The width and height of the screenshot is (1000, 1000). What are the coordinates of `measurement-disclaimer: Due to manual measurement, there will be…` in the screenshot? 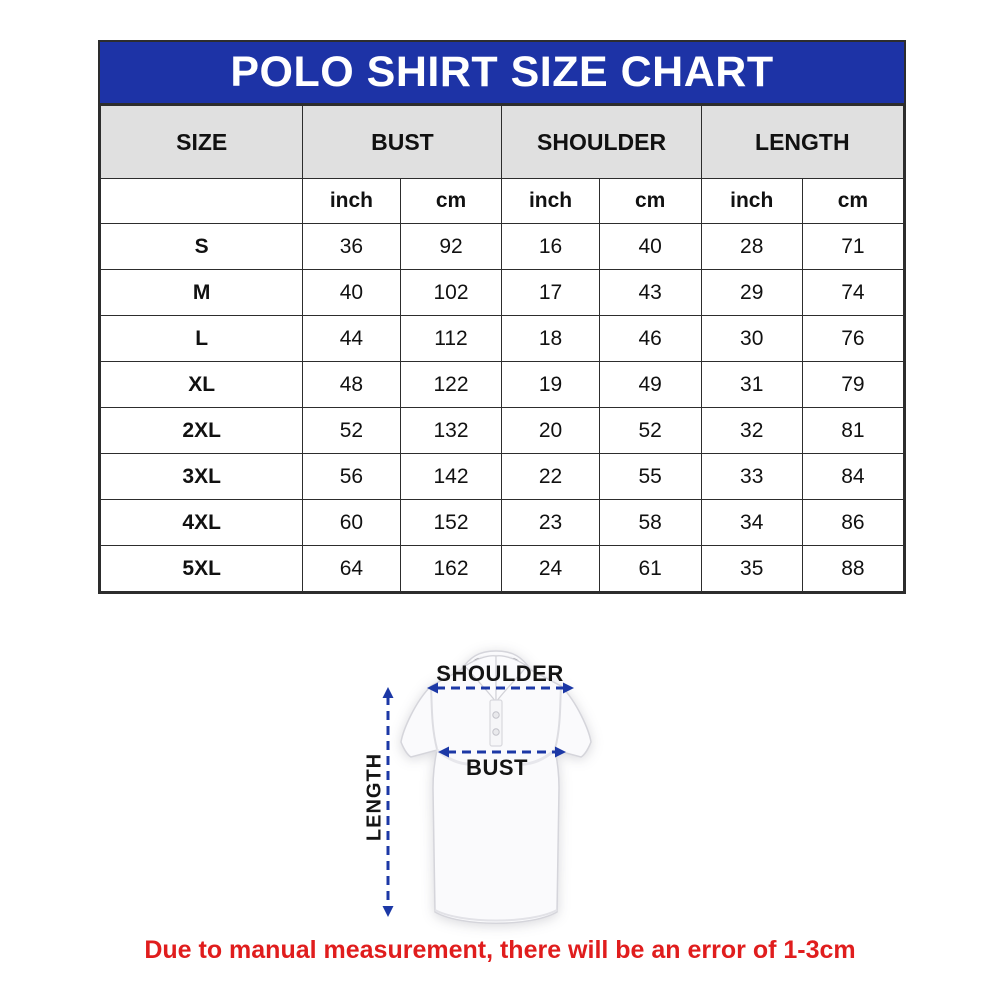 It's located at (500, 950).